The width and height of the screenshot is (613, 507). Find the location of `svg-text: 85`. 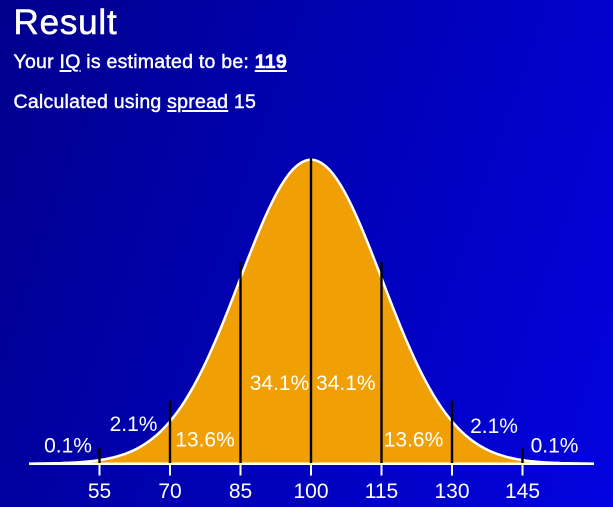

svg-text: 85 is located at coordinates (240, 491).